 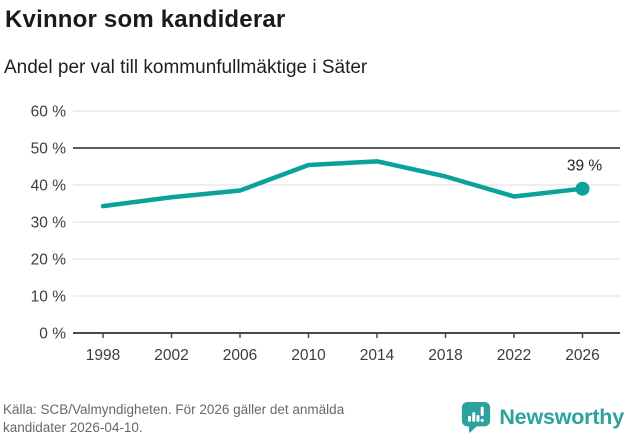 What do you see at coordinates (49, 297) in the screenshot?
I see `svg-text: 10 %` at bounding box center [49, 297].